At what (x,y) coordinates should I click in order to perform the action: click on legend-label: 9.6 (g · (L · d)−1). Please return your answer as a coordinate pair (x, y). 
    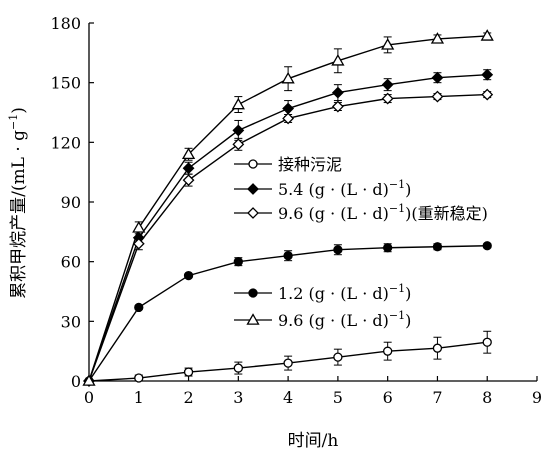
    Looking at the image, I should click on (344, 319).